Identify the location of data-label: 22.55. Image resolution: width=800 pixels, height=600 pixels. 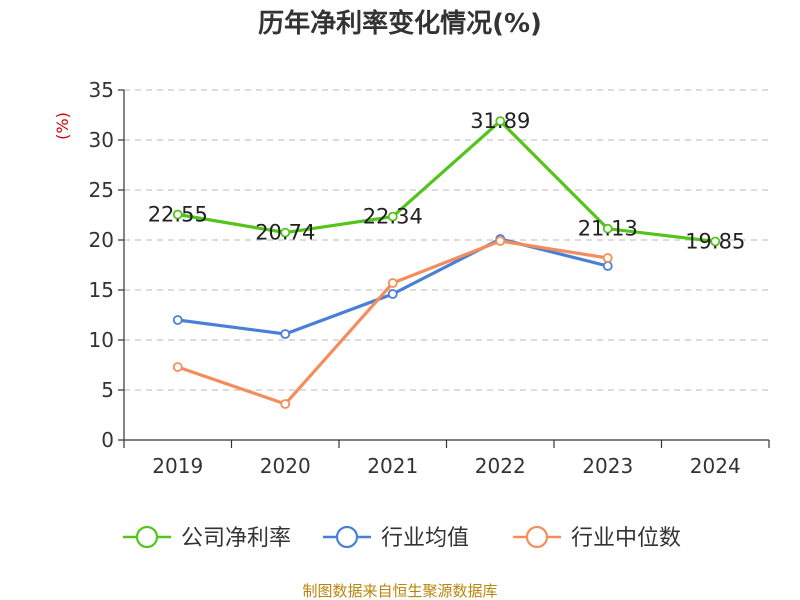
(178, 215).